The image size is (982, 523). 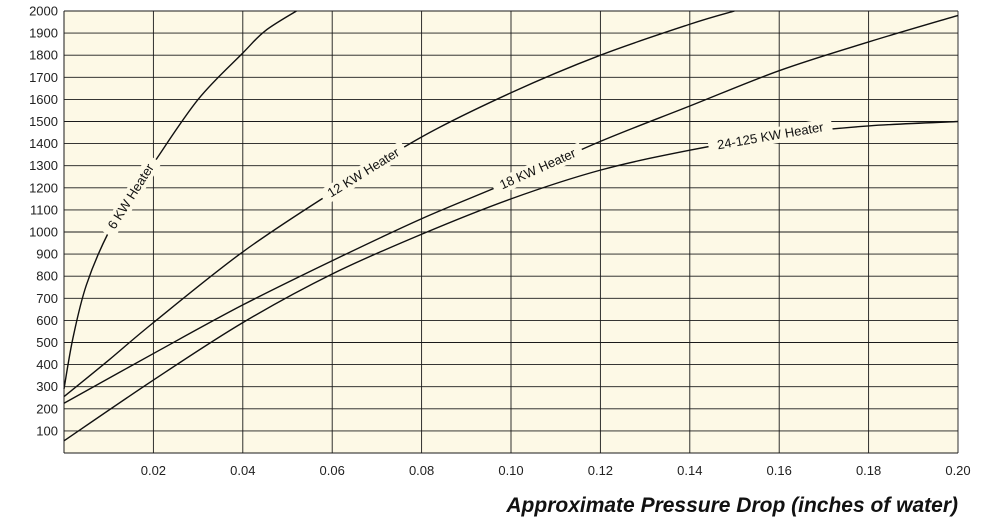 What do you see at coordinates (43, 77) in the screenshot?
I see `y-tick-label: 1700` at bounding box center [43, 77].